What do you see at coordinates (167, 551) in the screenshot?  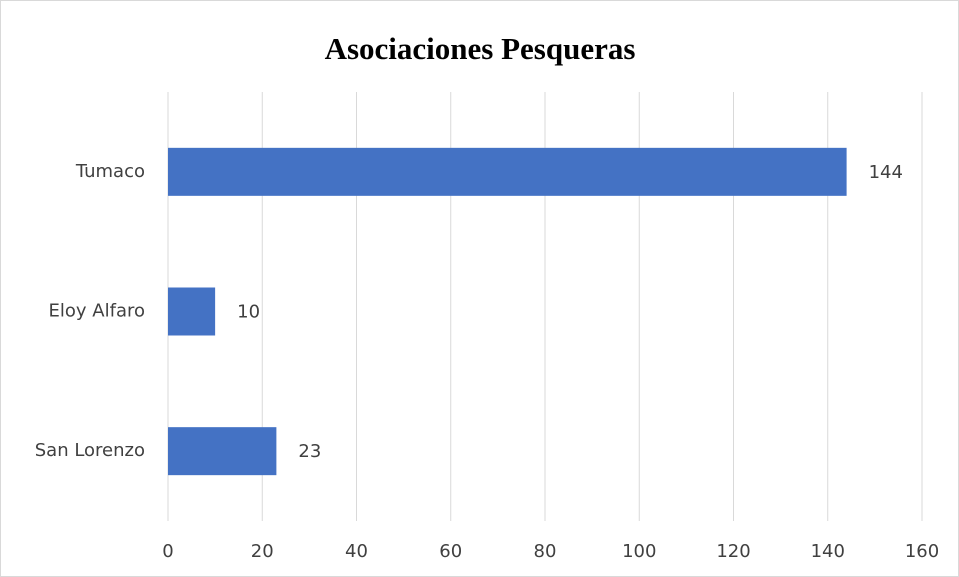 I see `x-tick-label: 0` at bounding box center [167, 551].